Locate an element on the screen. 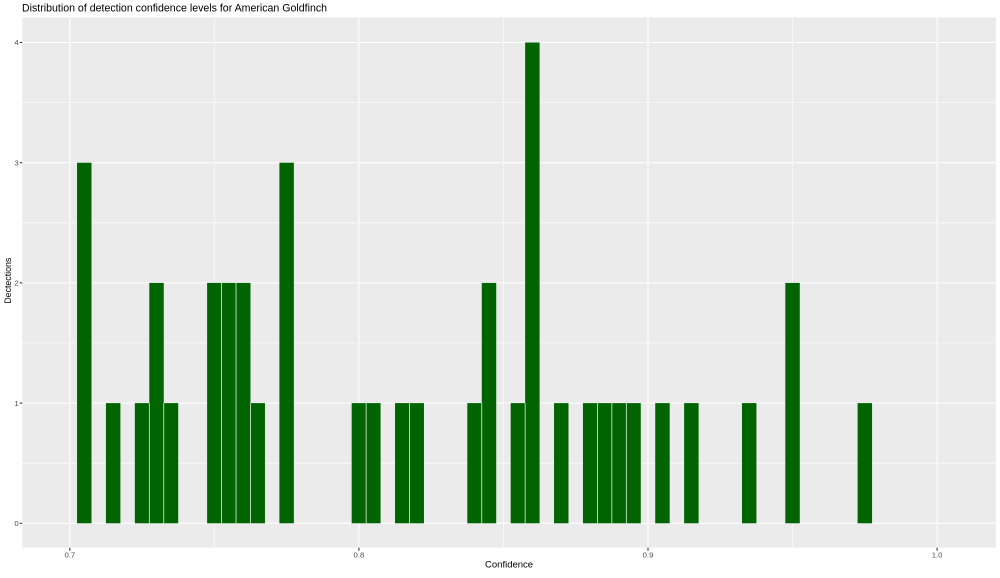 This screenshot has width=1000, height=578. svg-text: 0.8 is located at coordinates (359, 554).